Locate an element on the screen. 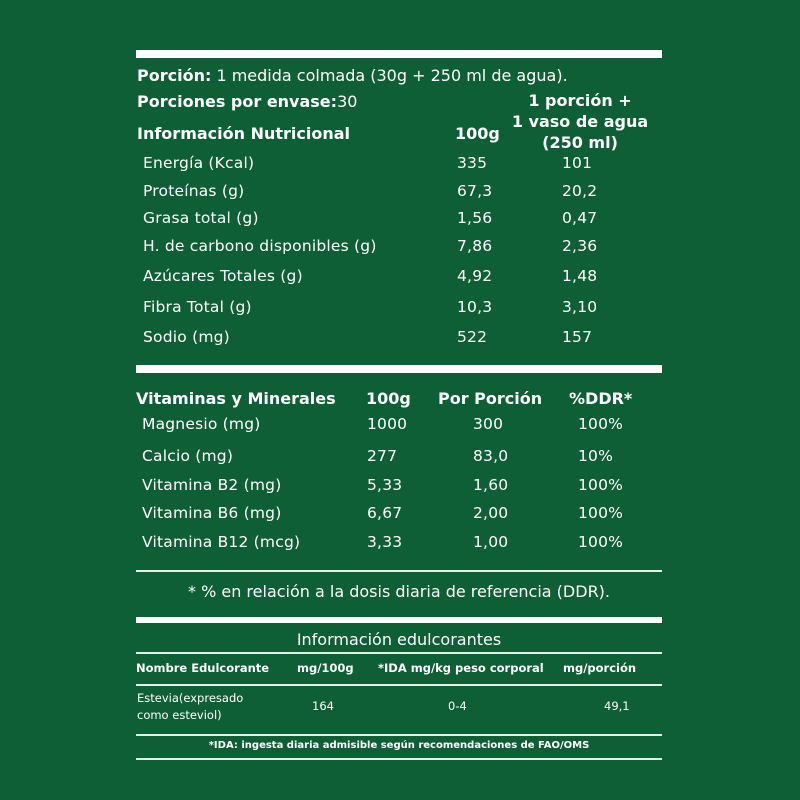 Image resolution: width=800 pixels, height=800 pixels. portion-label: Porción: is located at coordinates (174, 75).